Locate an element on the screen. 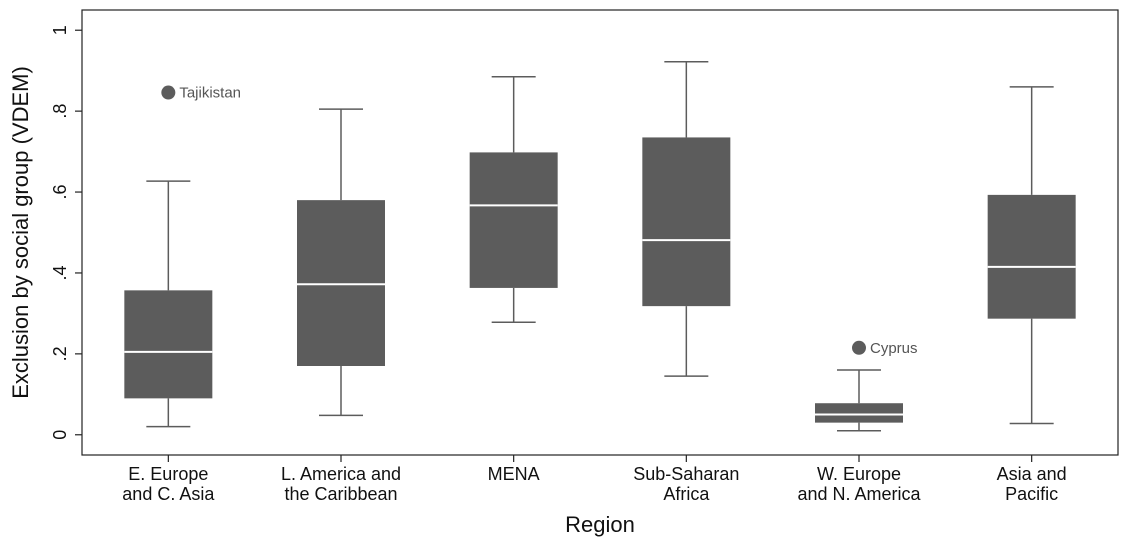 The height and width of the screenshot is (541, 1124). x-category-label: Sub-Saharan is located at coordinates (686, 474).